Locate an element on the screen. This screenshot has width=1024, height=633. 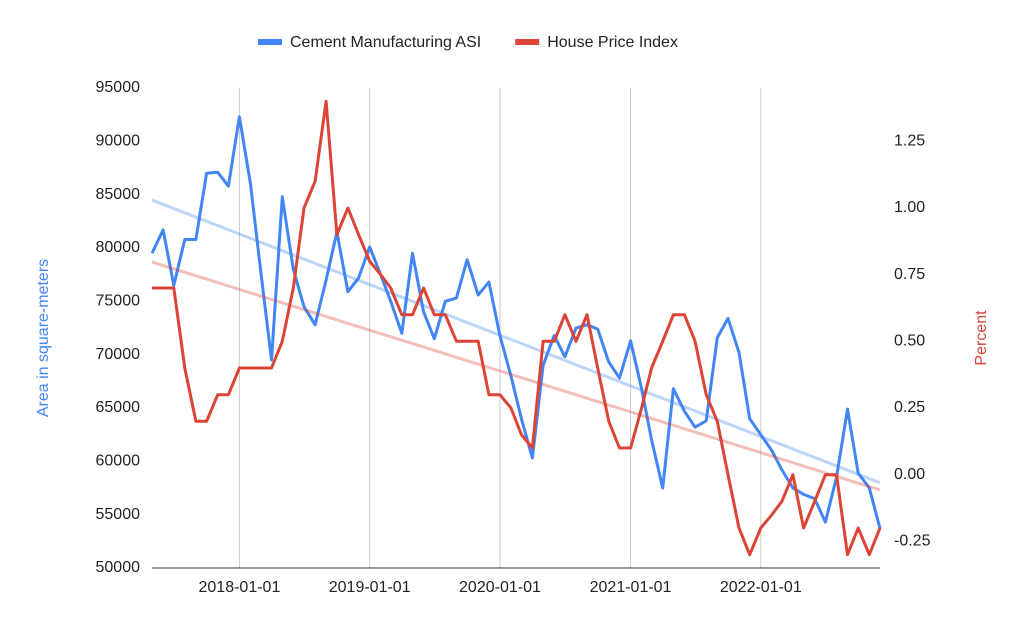
legend-label: Cement Manufacturing ASI is located at coordinates (385, 42).